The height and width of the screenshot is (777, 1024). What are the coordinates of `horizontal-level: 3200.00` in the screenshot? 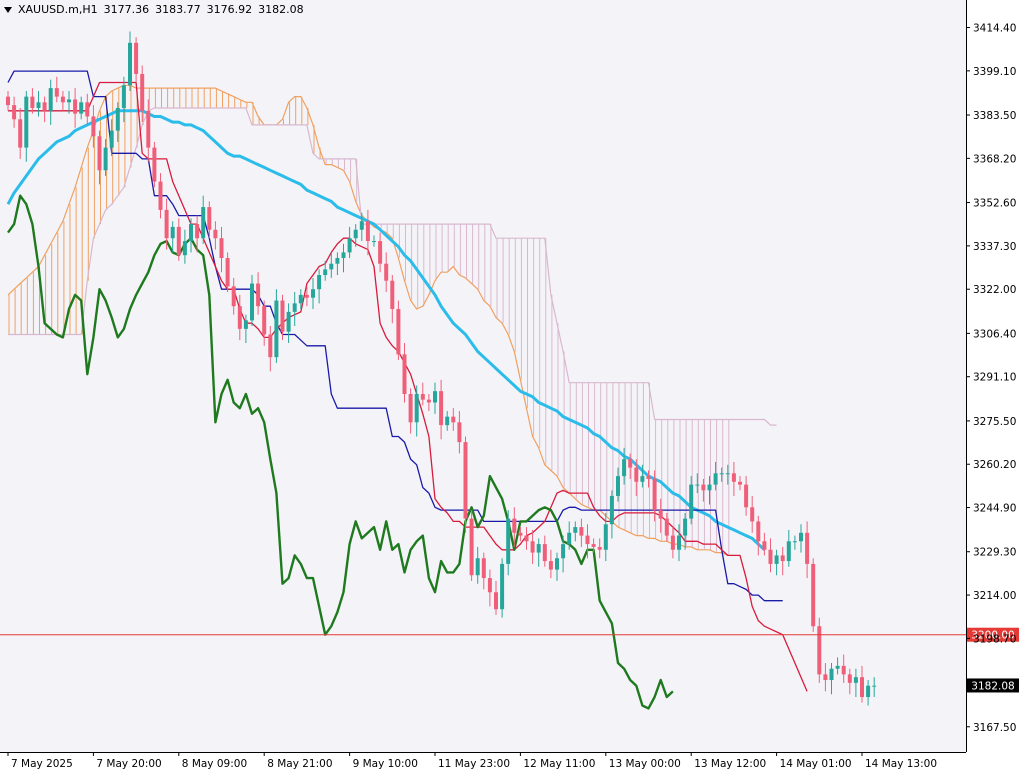 It's located at (509, 634).